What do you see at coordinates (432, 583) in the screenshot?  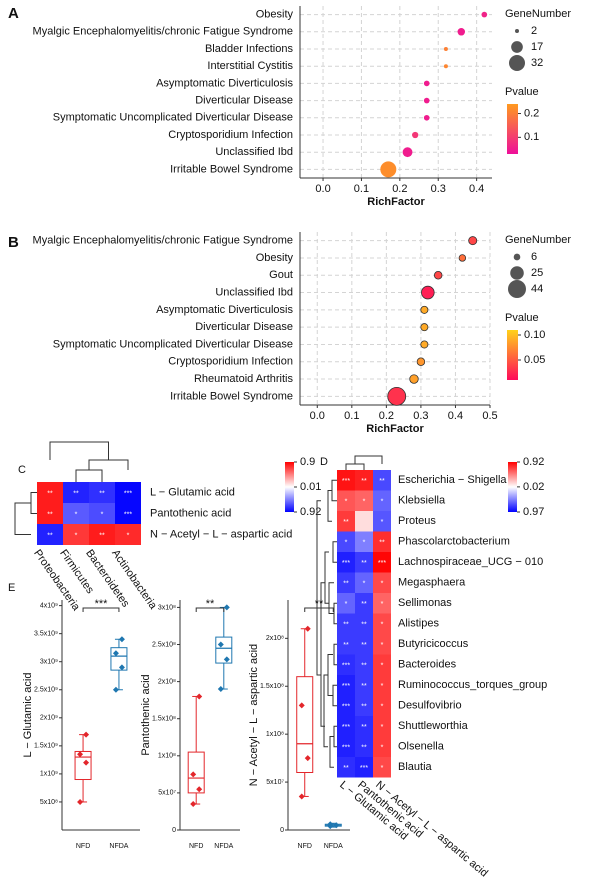 I see `row-label: Megasphaera` at bounding box center [432, 583].